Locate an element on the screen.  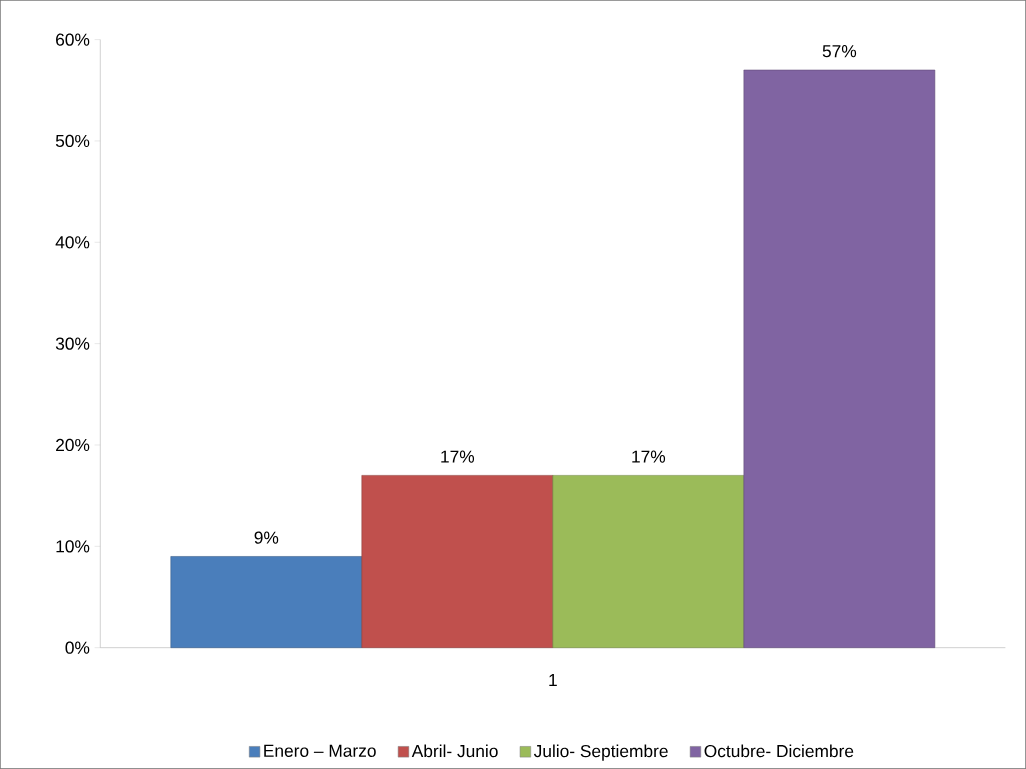
data-label: 57% is located at coordinates (839, 51).